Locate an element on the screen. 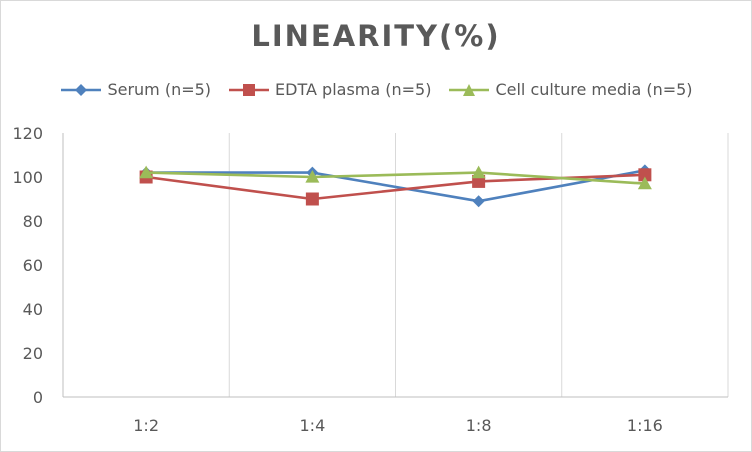  legend-swatch-triangle-icon is located at coordinates (469, 89).